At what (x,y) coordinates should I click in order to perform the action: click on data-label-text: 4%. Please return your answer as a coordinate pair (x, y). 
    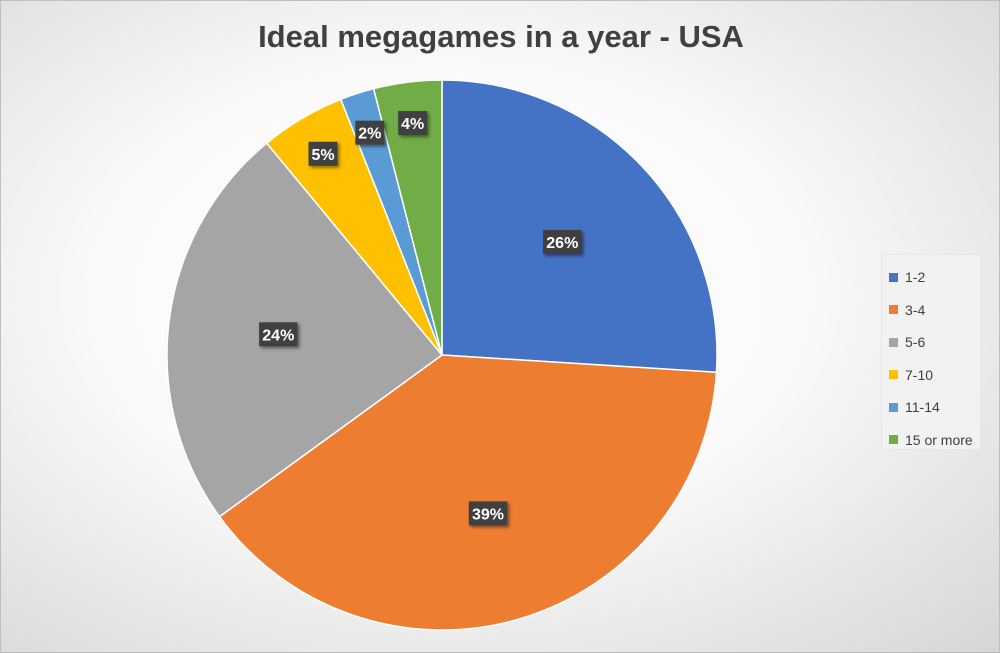
    Looking at the image, I should click on (412, 124).